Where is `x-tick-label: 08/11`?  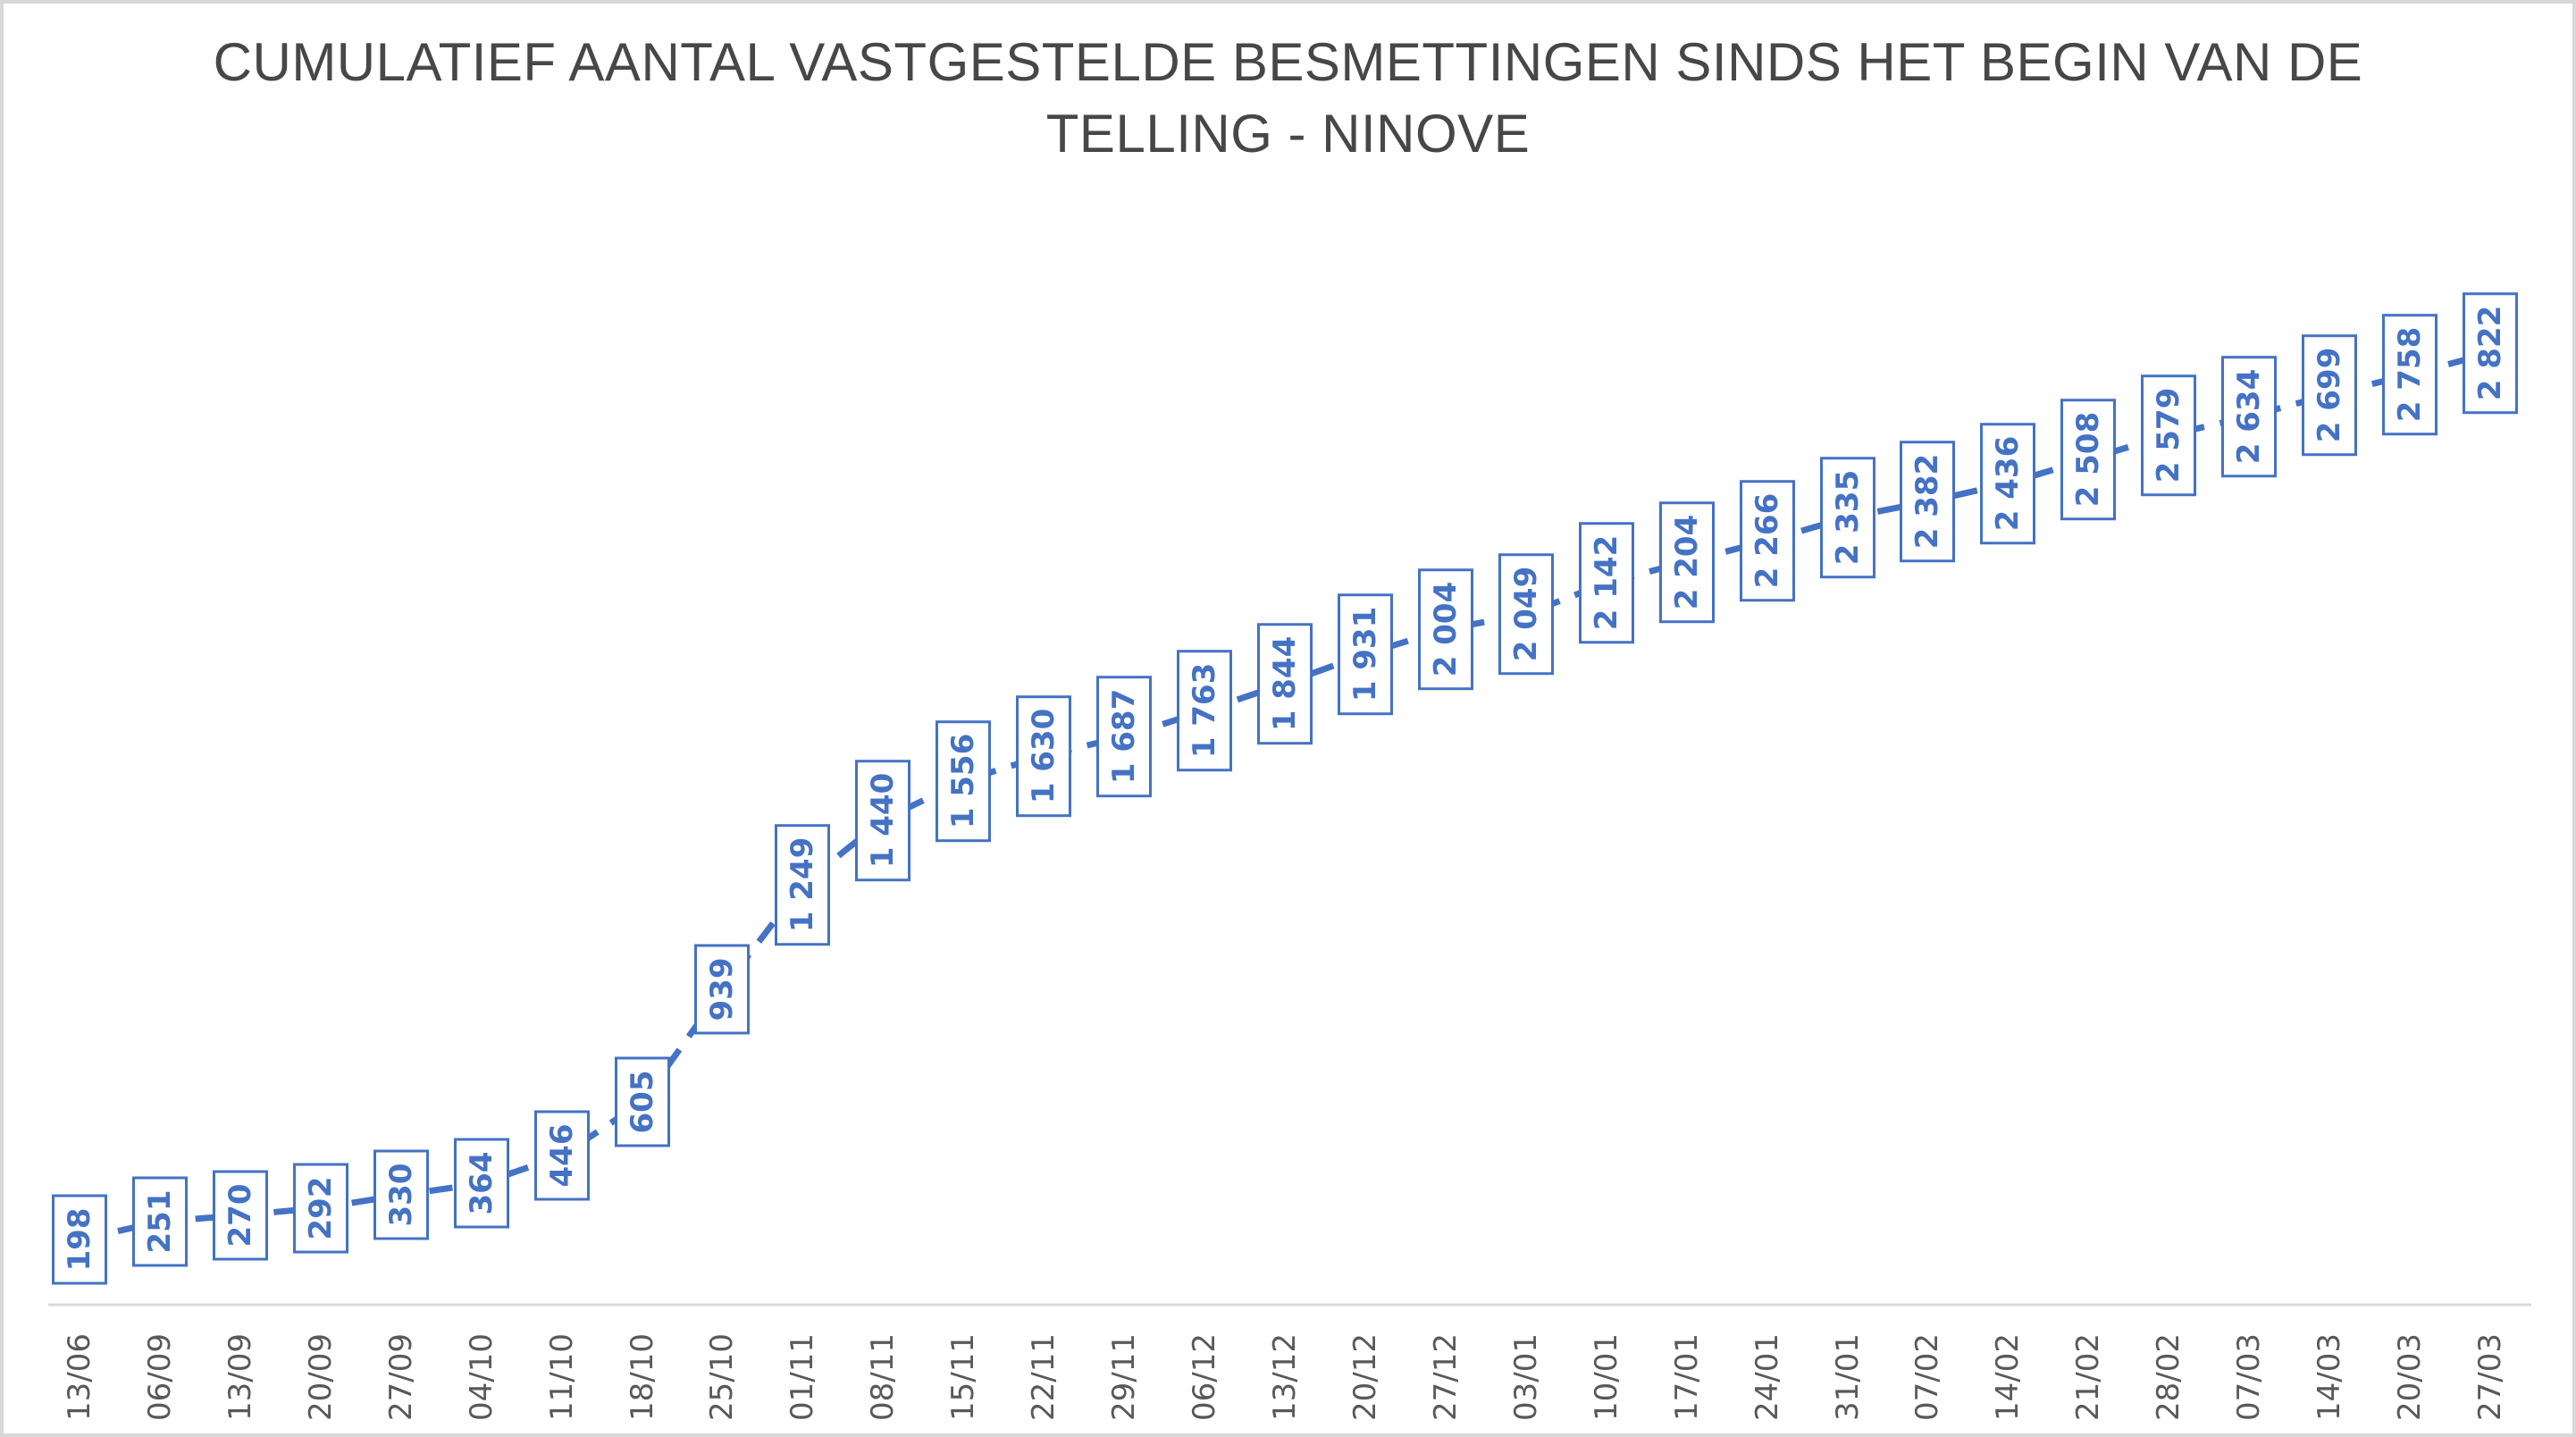 x-tick-label: 08/11 is located at coordinates (883, 1377).